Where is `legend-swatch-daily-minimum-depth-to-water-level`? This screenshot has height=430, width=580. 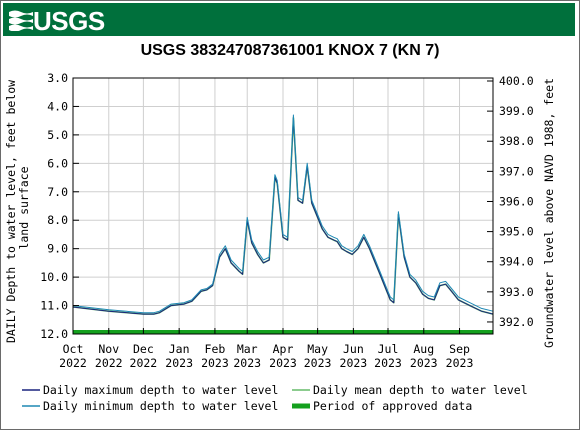
legend-swatch-daily-minimum-depth-to-water-level is located at coordinates (31, 406).